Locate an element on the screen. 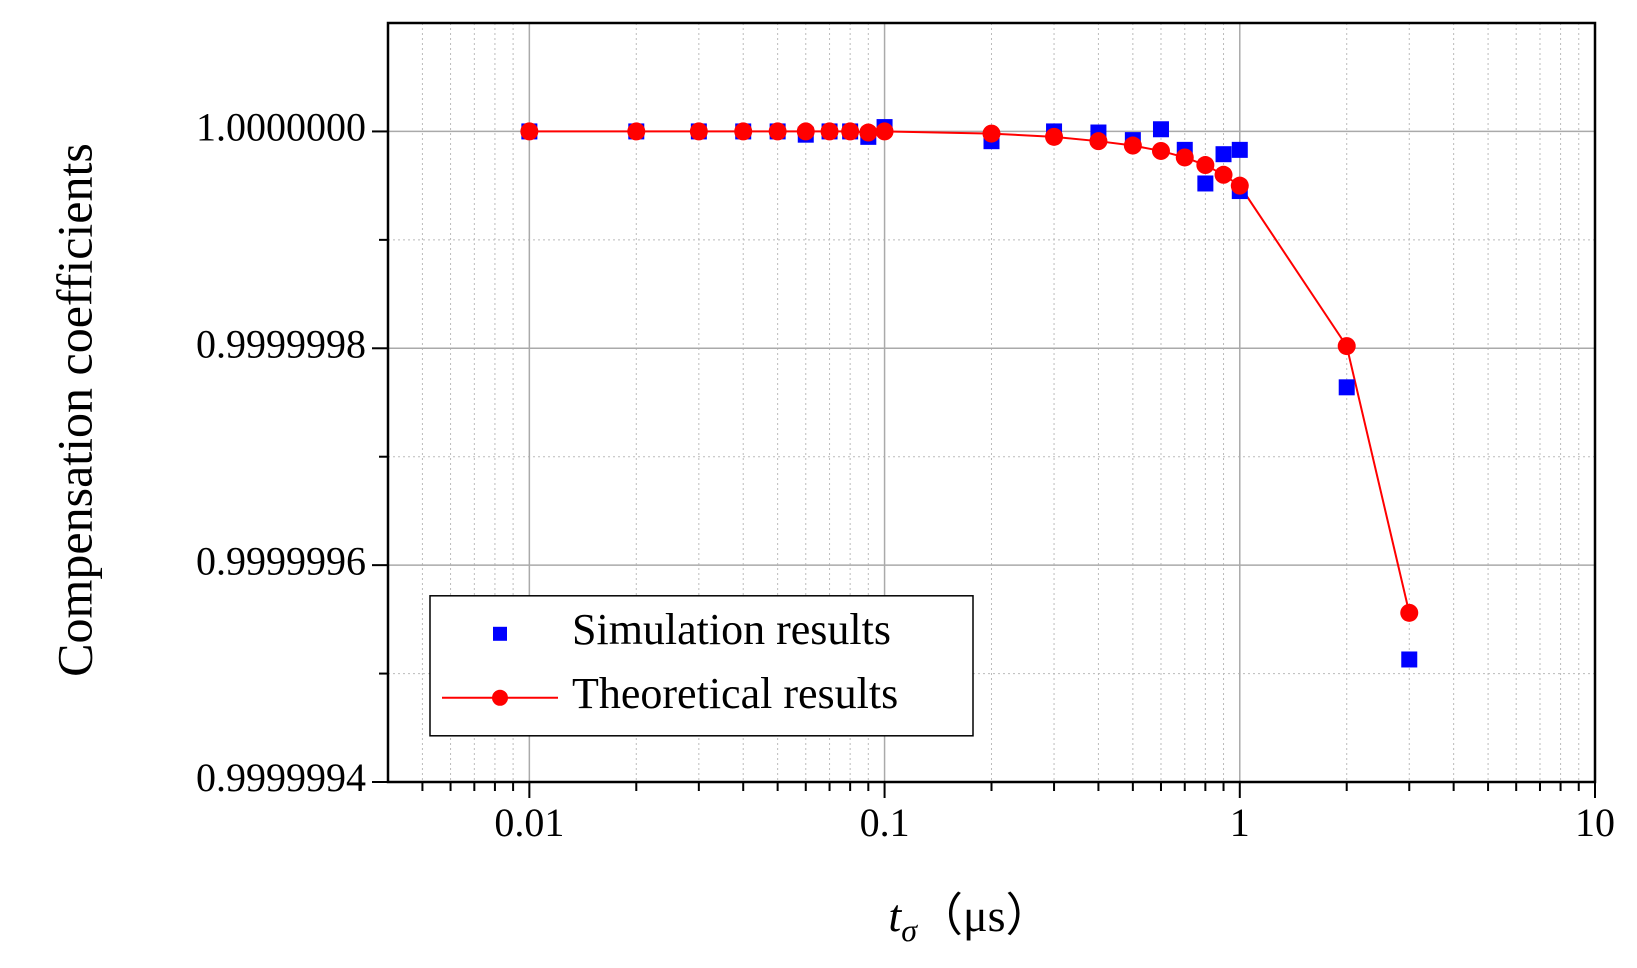 This screenshot has height=968, width=1637. x-axis-label-sub: σ is located at coordinates (909, 930).